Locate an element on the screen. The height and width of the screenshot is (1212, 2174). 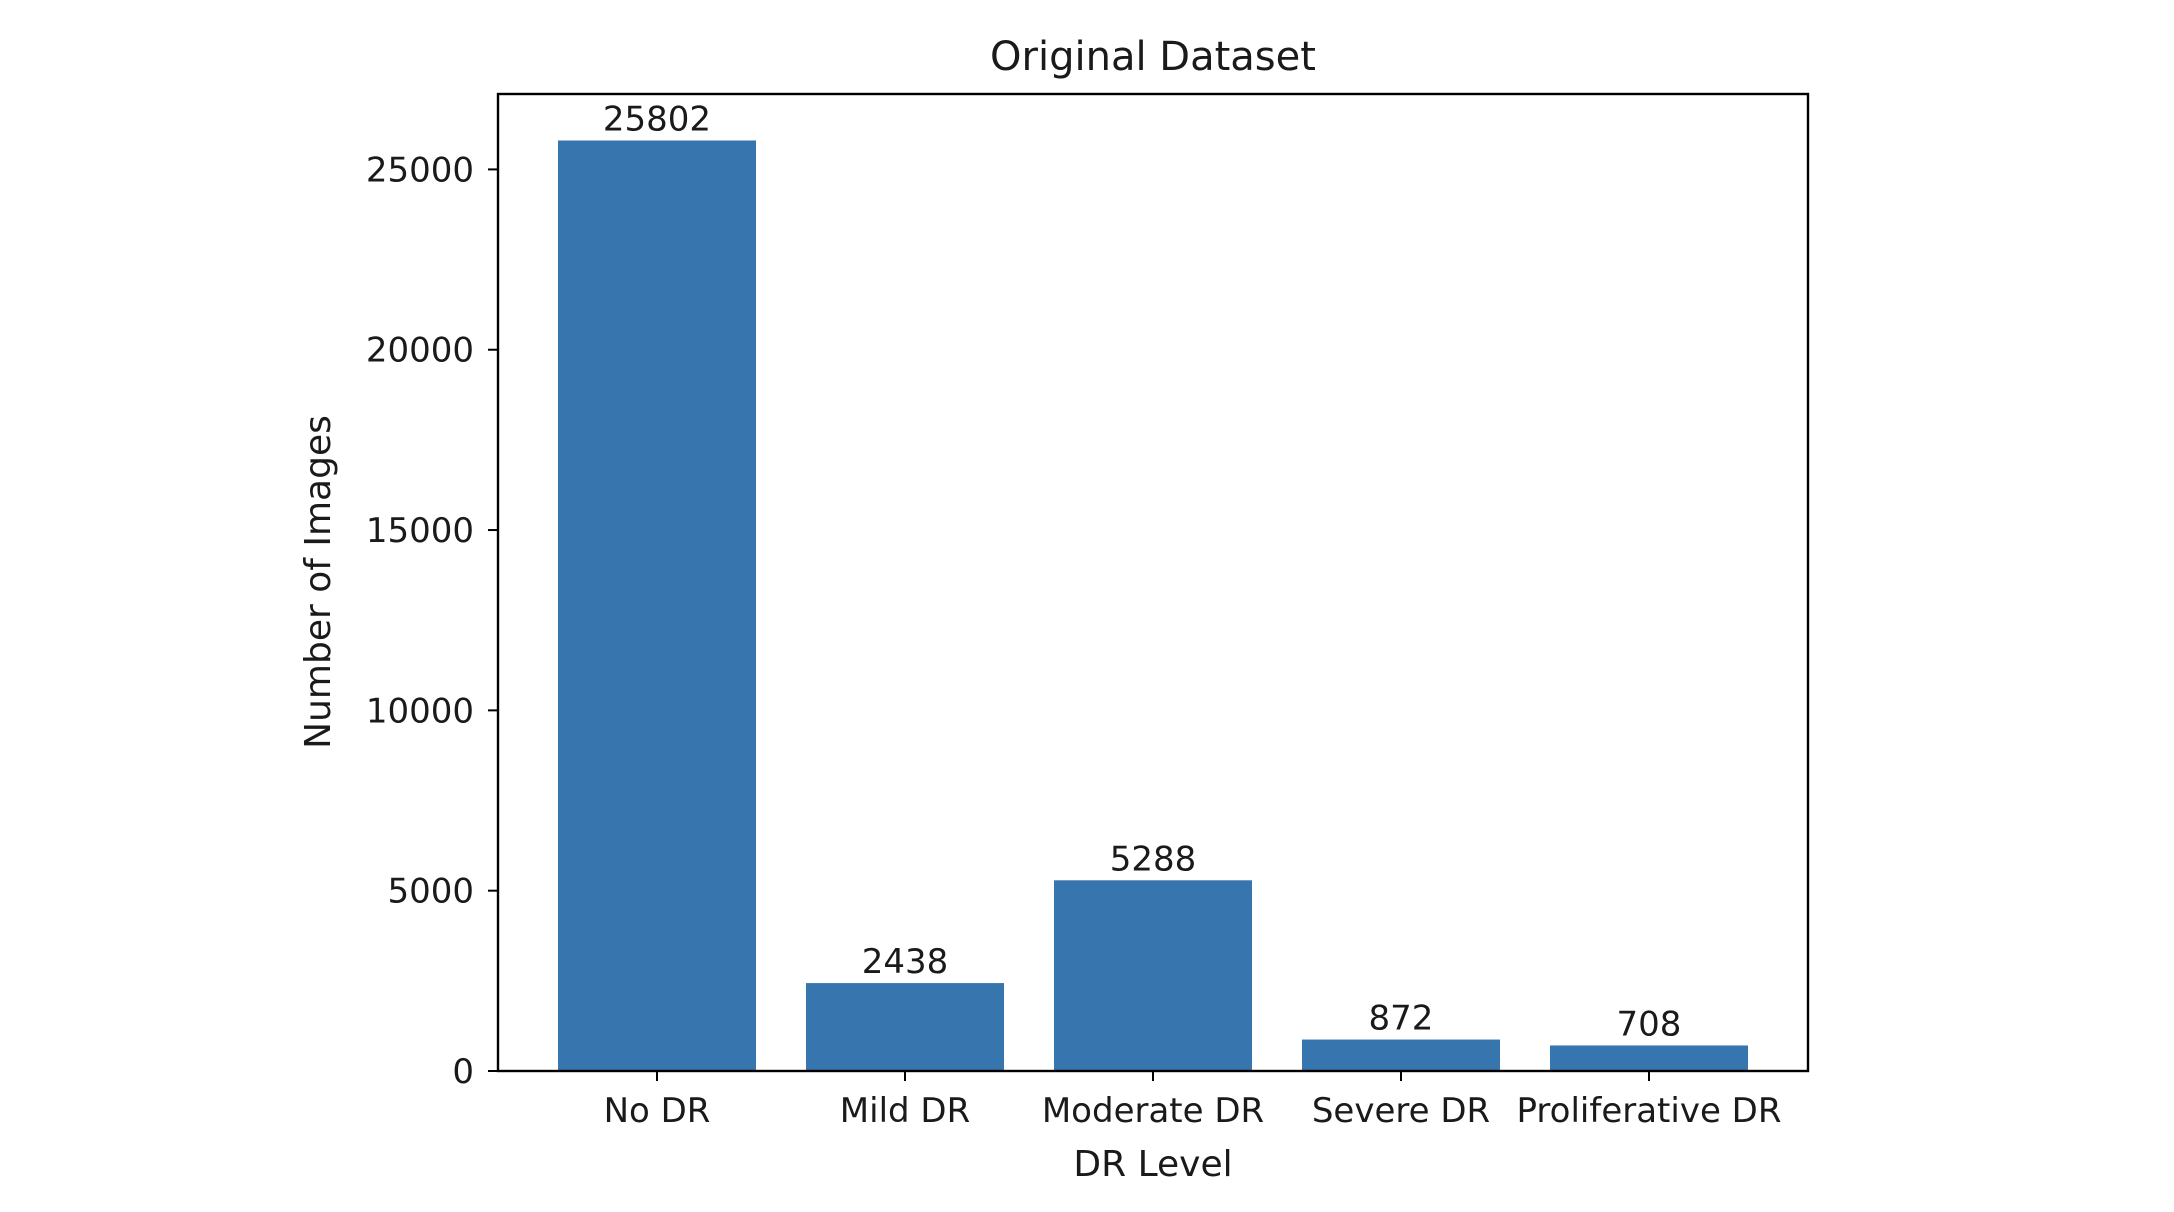
data-label-2: 5288 is located at coordinates (1153, 859).